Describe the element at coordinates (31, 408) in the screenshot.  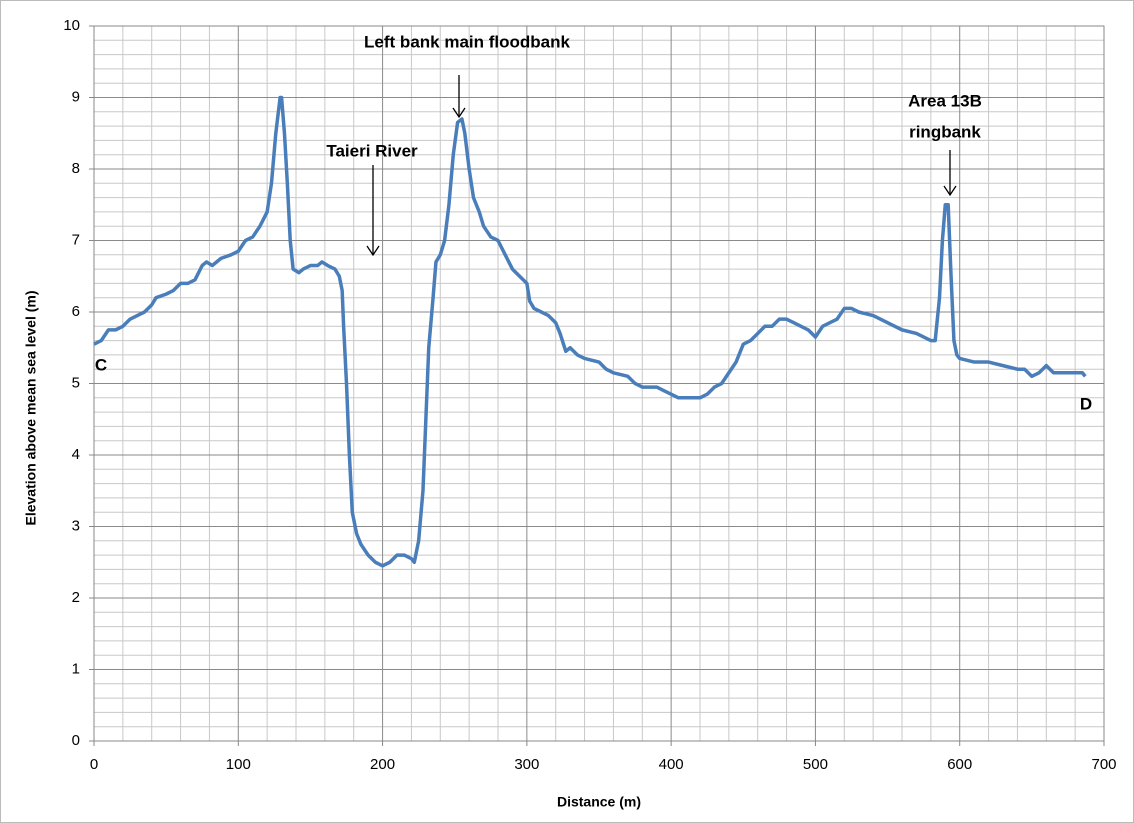
I see `y-axis-label: Elevation above mean sea level (m)` at that location.